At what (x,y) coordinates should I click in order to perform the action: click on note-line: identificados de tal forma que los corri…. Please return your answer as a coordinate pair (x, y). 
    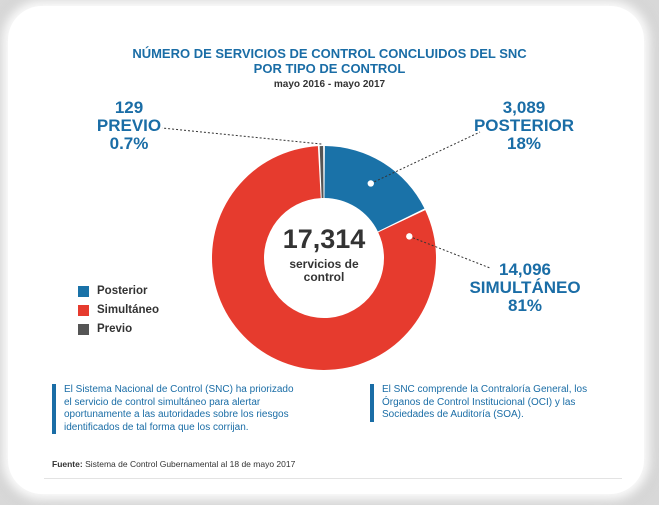
    Looking at the image, I should click on (156, 427).